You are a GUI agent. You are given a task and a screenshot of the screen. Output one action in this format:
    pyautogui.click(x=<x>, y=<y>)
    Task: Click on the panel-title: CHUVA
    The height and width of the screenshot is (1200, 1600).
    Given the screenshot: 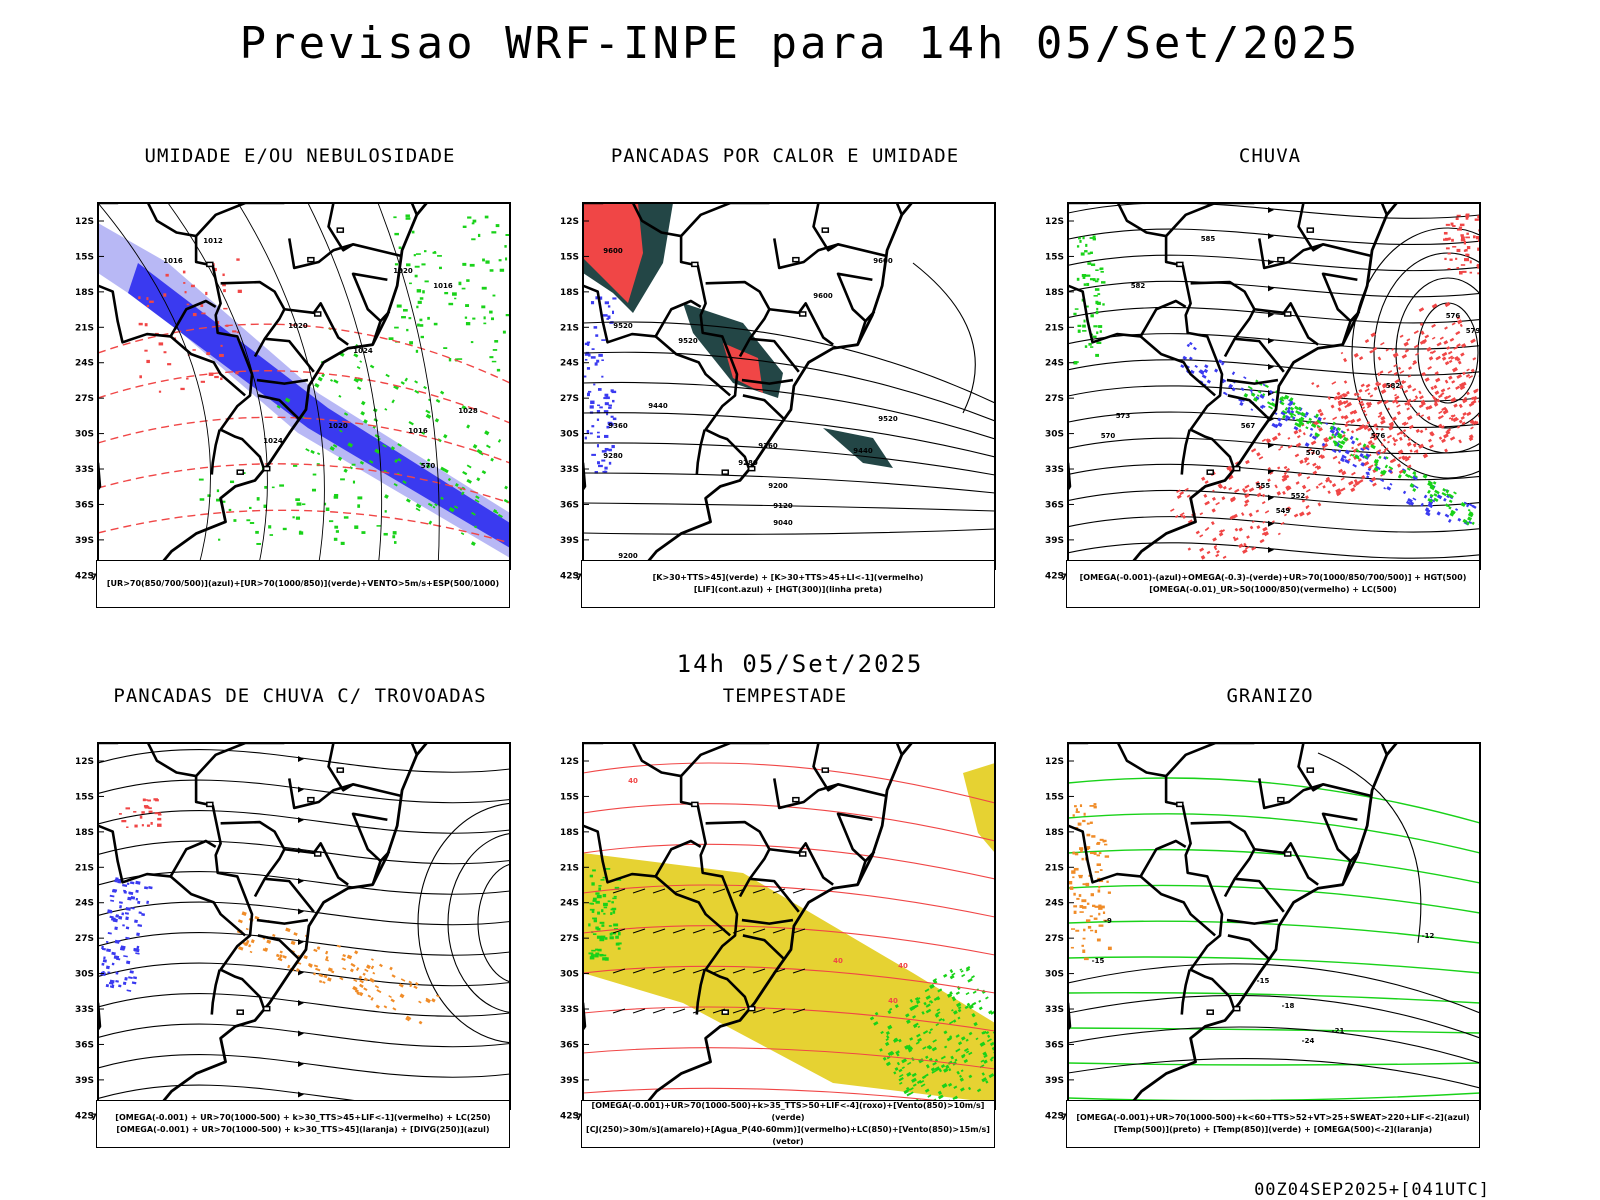 What is the action you would take?
    pyautogui.click(x=1270, y=156)
    